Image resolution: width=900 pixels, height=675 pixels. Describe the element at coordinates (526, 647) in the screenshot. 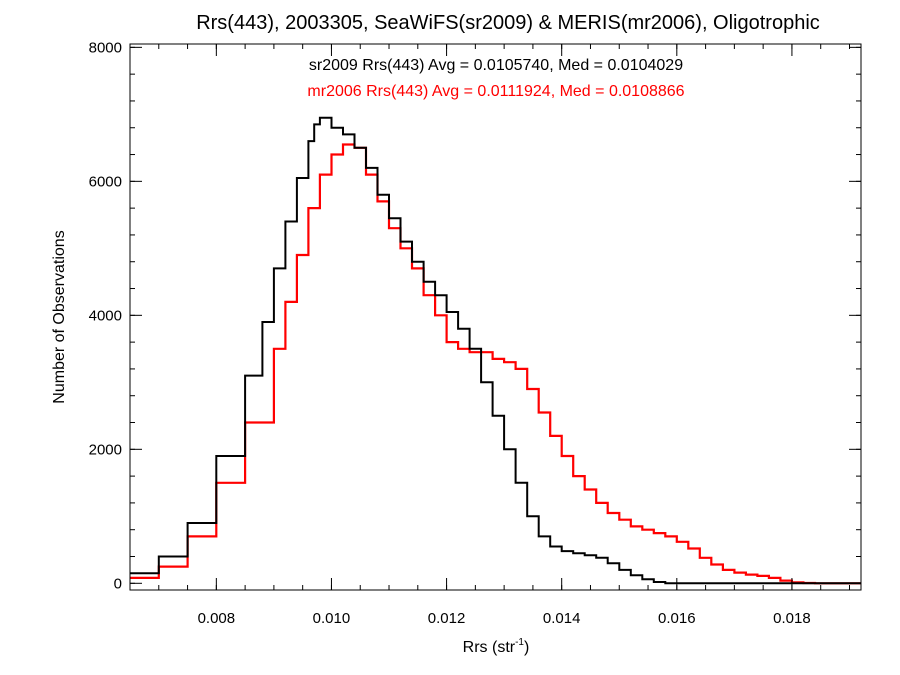

I see `x-axis-label-close: )` at that location.